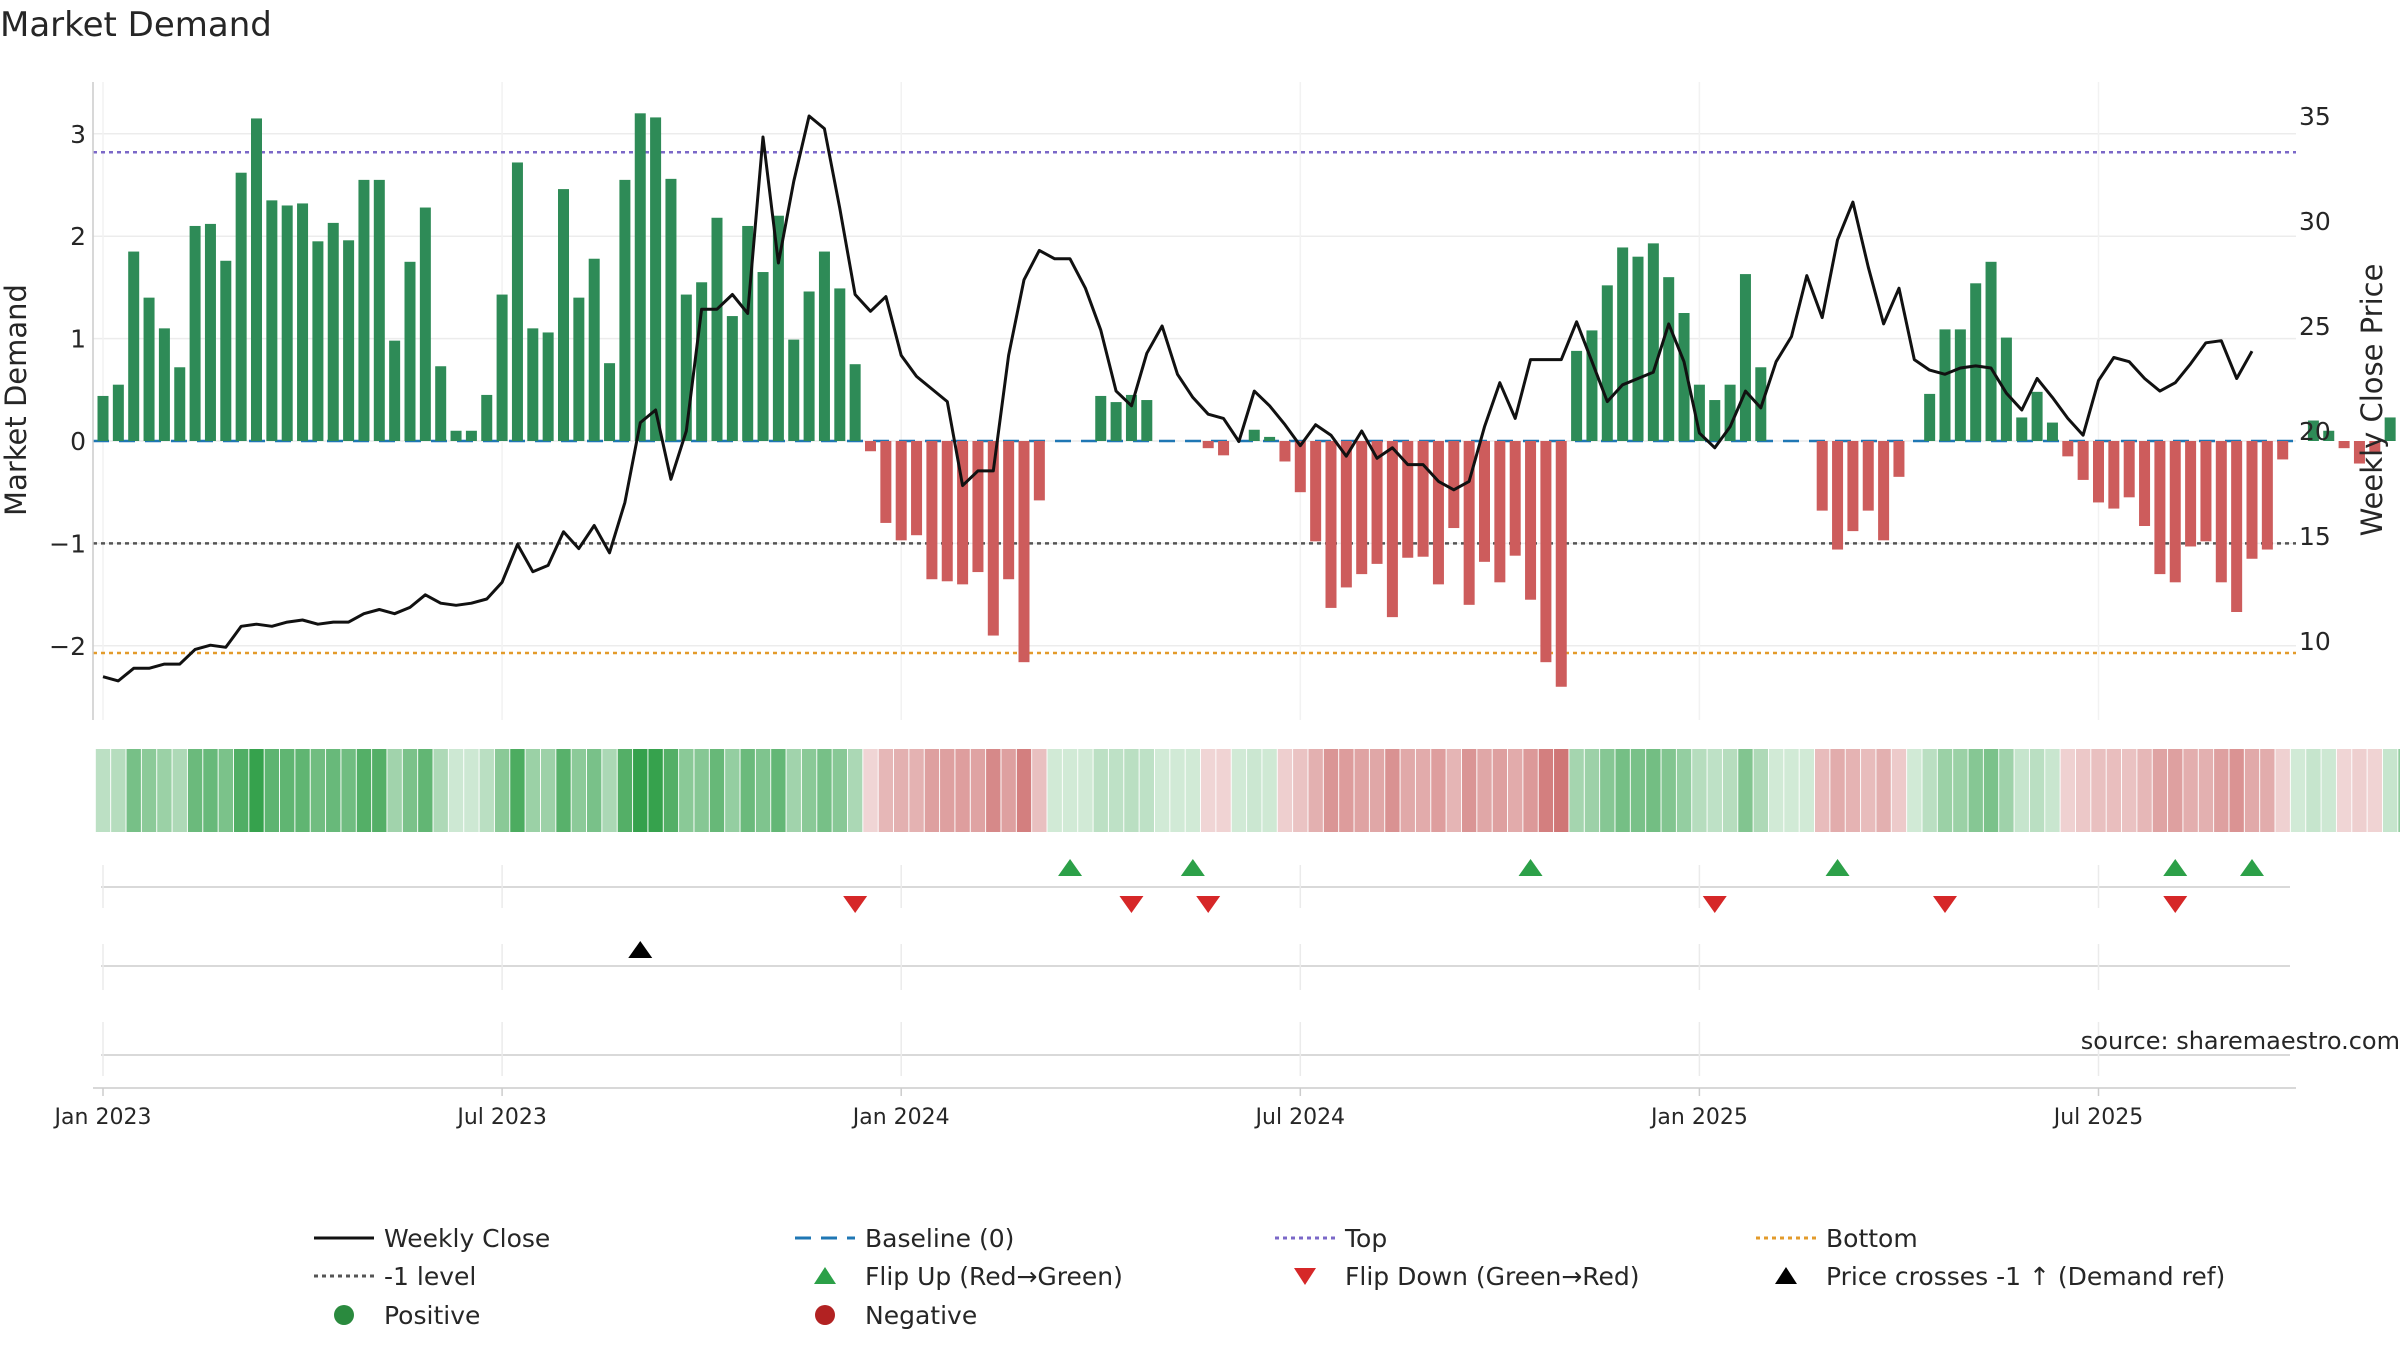 The image size is (2400, 1350). Describe the element at coordinates (407, 1315) in the screenshot. I see `legend-item: Positive` at that location.